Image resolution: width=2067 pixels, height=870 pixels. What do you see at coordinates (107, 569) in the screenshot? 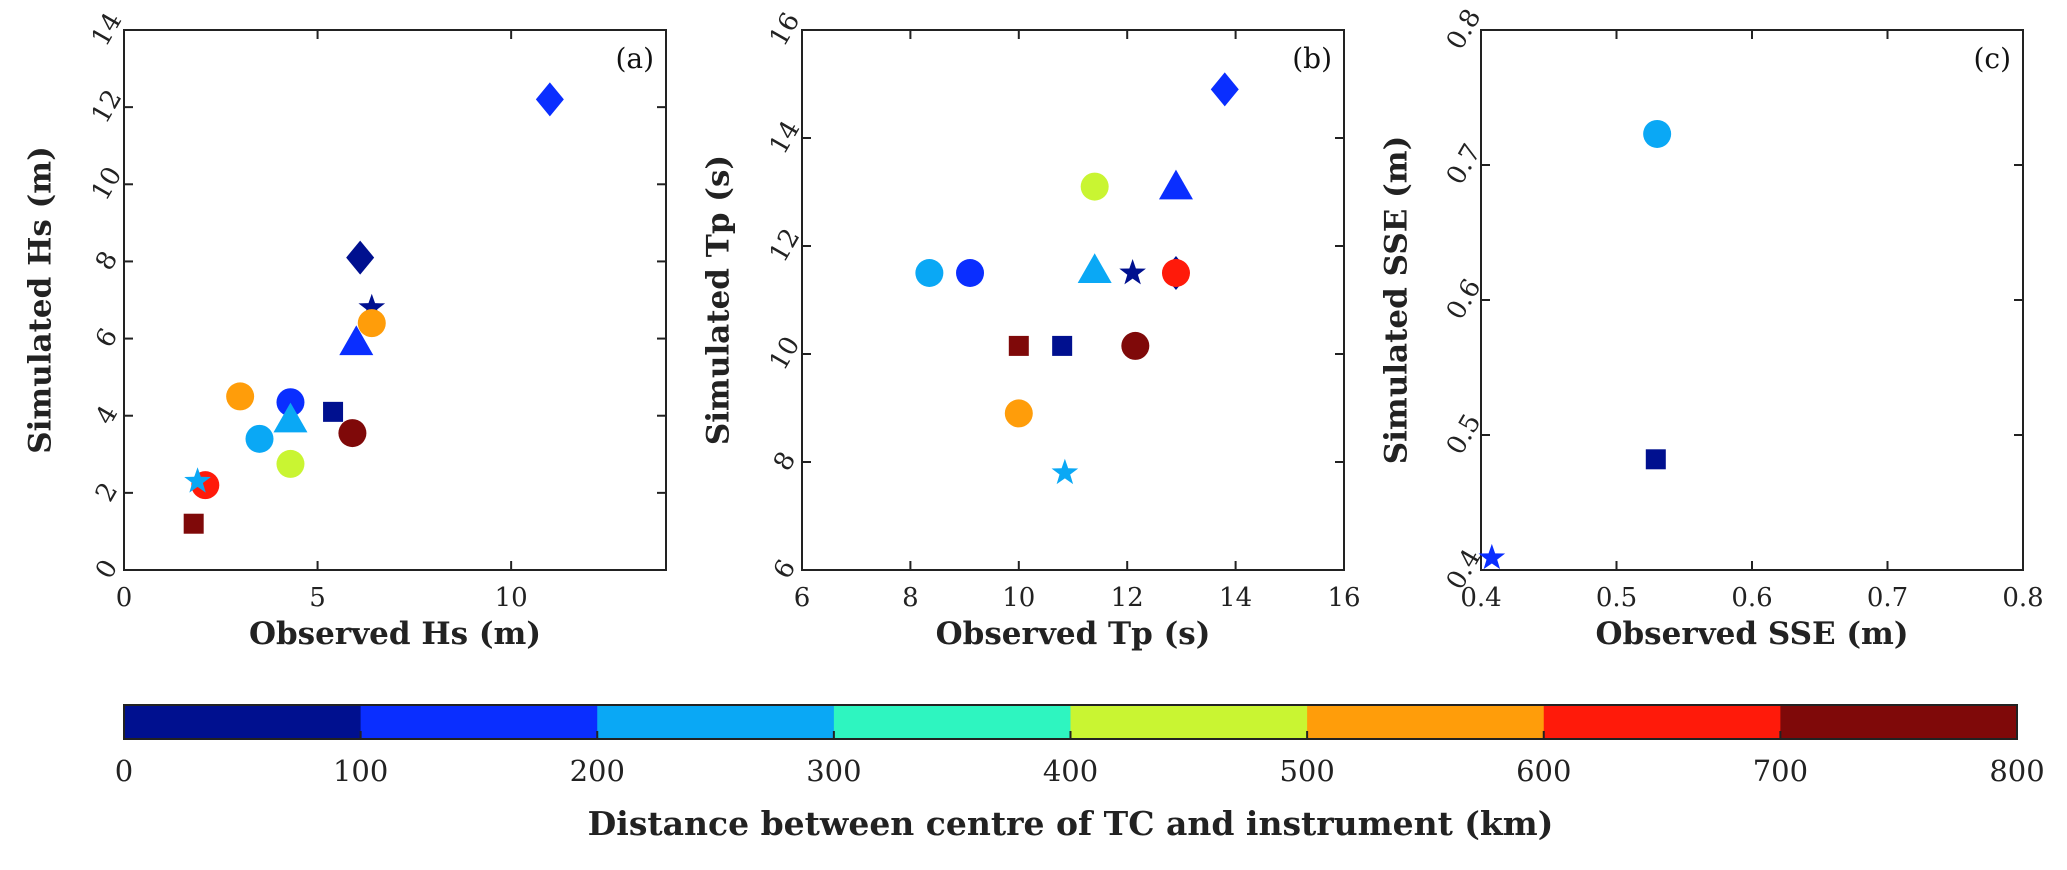
I see `y-tick-label: 0` at bounding box center [107, 569].